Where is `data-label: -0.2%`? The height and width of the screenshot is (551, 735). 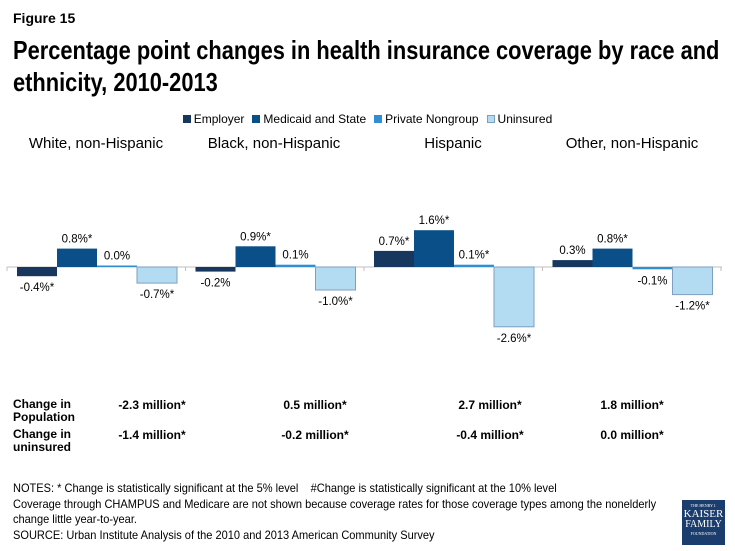
data-label: -0.2% is located at coordinates (215, 284).